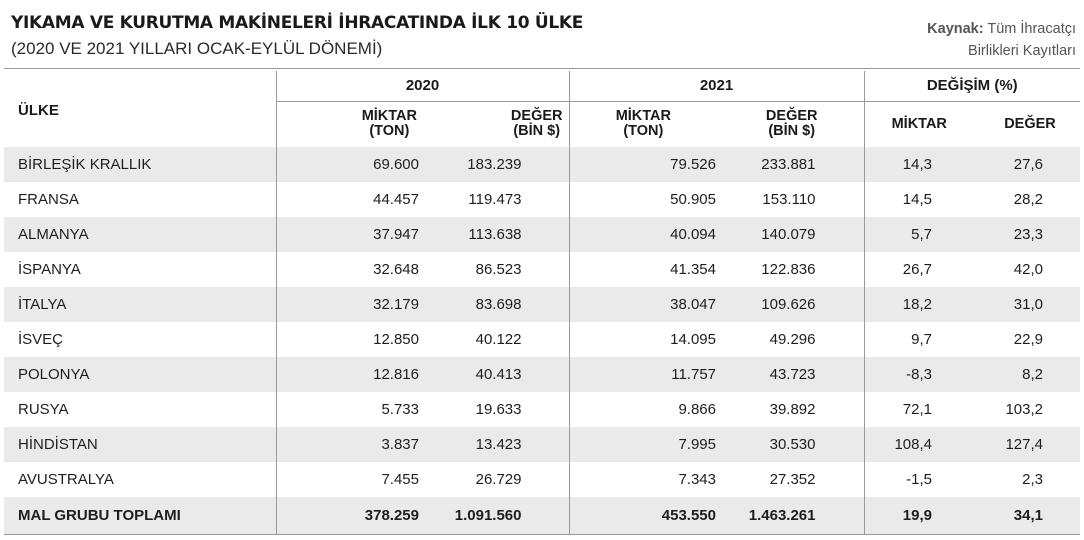 The height and width of the screenshot is (540, 1084). I want to click on change-qty-cell: -8,3, so click(917, 374).